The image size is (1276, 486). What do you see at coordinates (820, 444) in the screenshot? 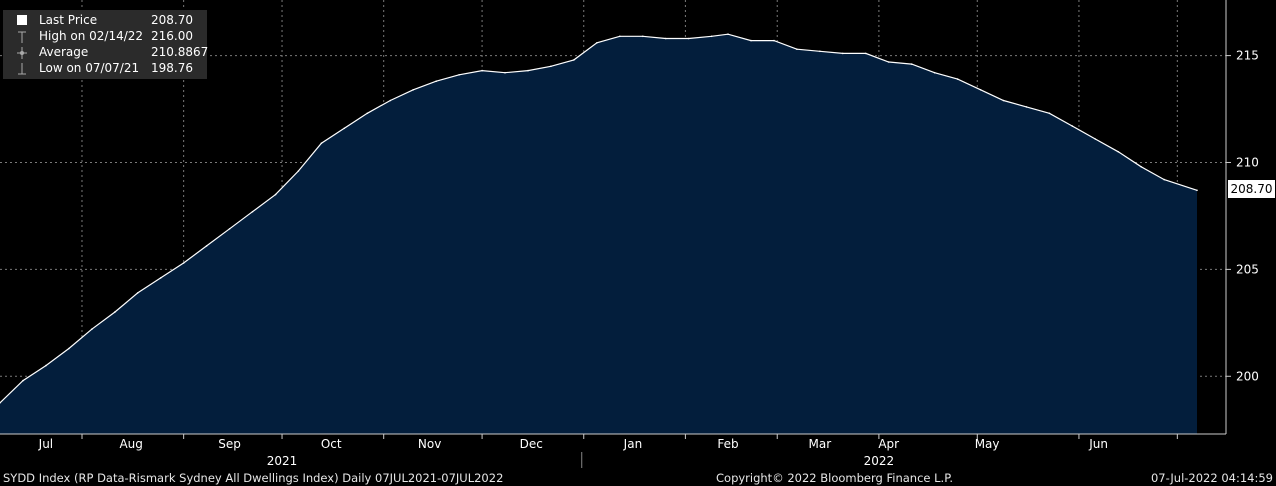
I see `x-tick-label: Mar` at bounding box center [820, 444].